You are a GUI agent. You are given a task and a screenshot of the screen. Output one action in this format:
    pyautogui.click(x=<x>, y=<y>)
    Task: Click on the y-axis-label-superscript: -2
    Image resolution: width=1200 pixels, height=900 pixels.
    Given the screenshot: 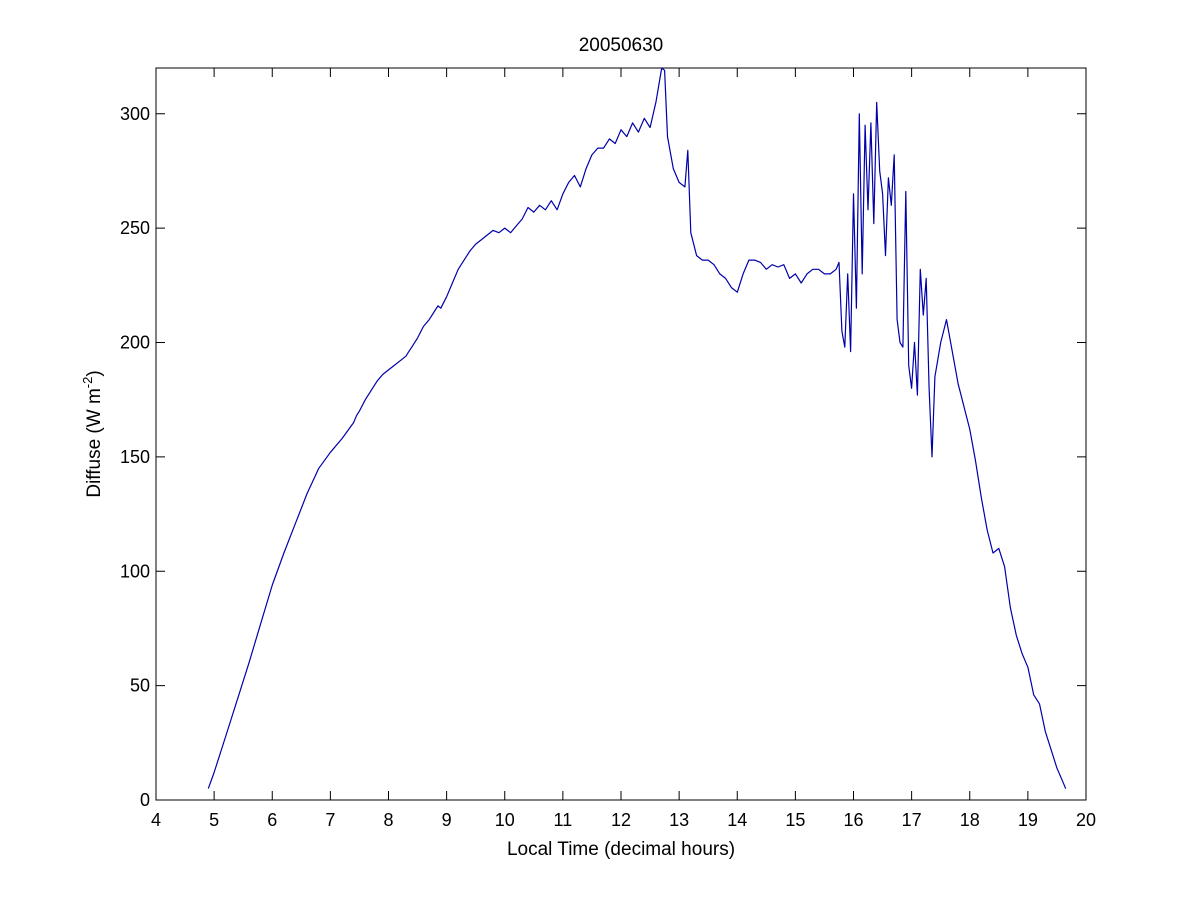 What is the action you would take?
    pyautogui.click(x=87, y=383)
    